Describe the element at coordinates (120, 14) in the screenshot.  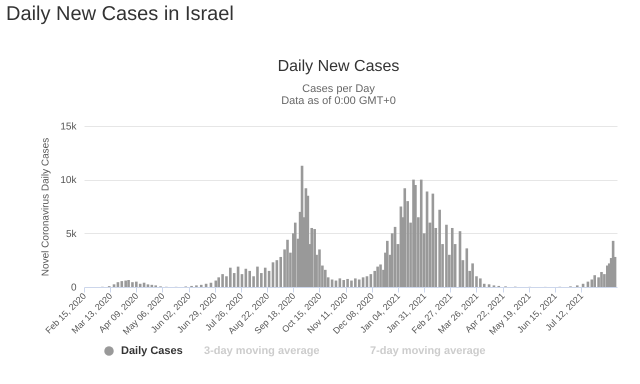
I see `text: Daily New Cases in Israel` at that location.